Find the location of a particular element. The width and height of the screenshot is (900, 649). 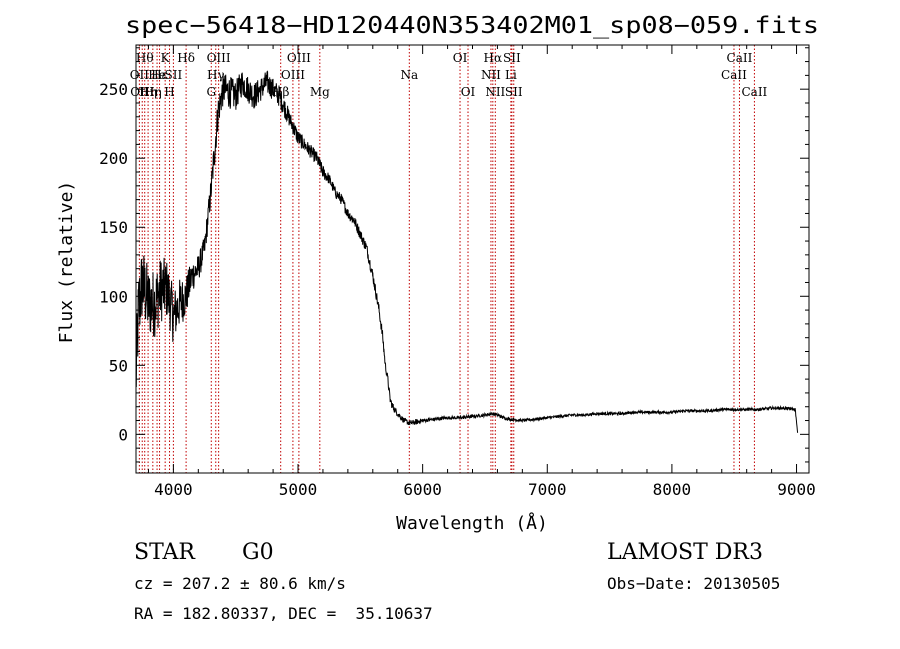

y-tick-label: 200 is located at coordinates (113, 158).